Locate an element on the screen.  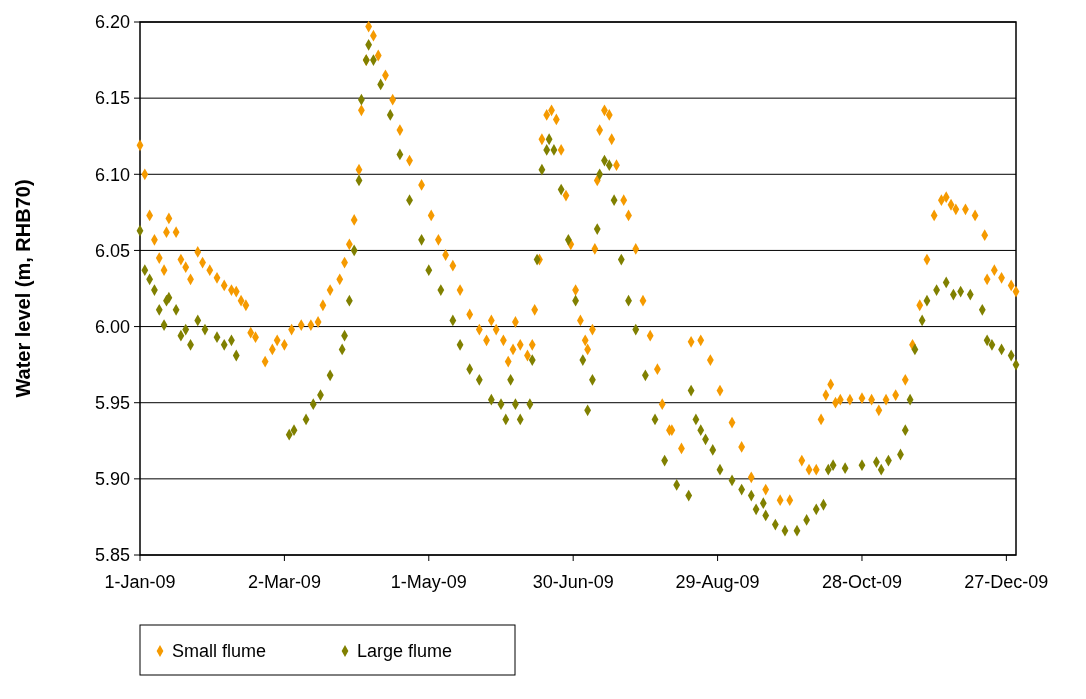
legend-label: Large flume is located at coordinates (405, 651).